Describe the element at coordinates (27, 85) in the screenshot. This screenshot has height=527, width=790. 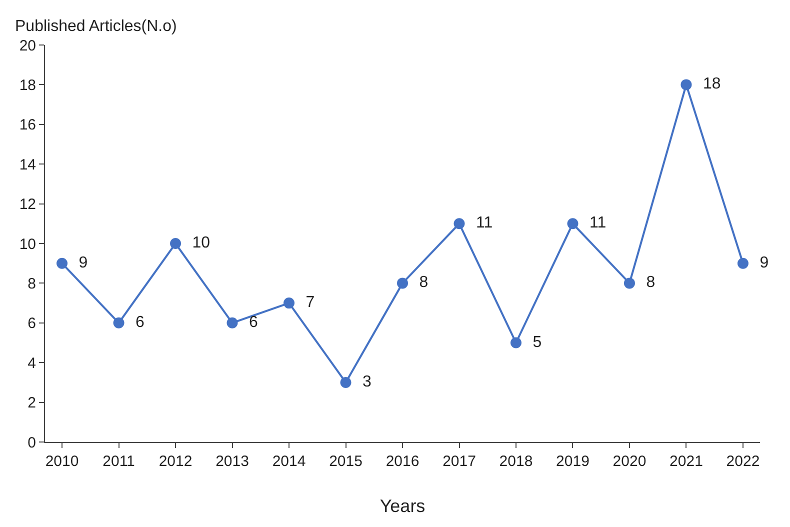
I see `y-tick-label: 18` at that location.